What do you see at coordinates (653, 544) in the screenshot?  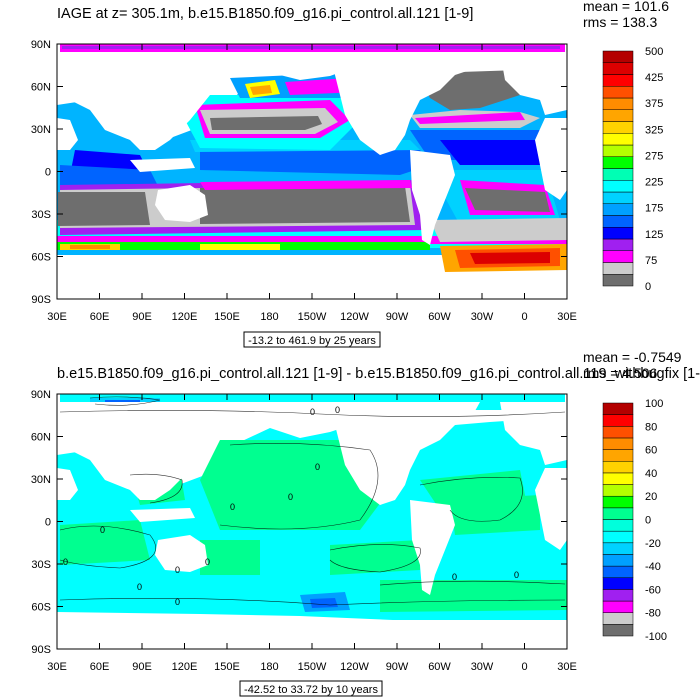 I see `colorbar-label: -20` at bounding box center [653, 544].